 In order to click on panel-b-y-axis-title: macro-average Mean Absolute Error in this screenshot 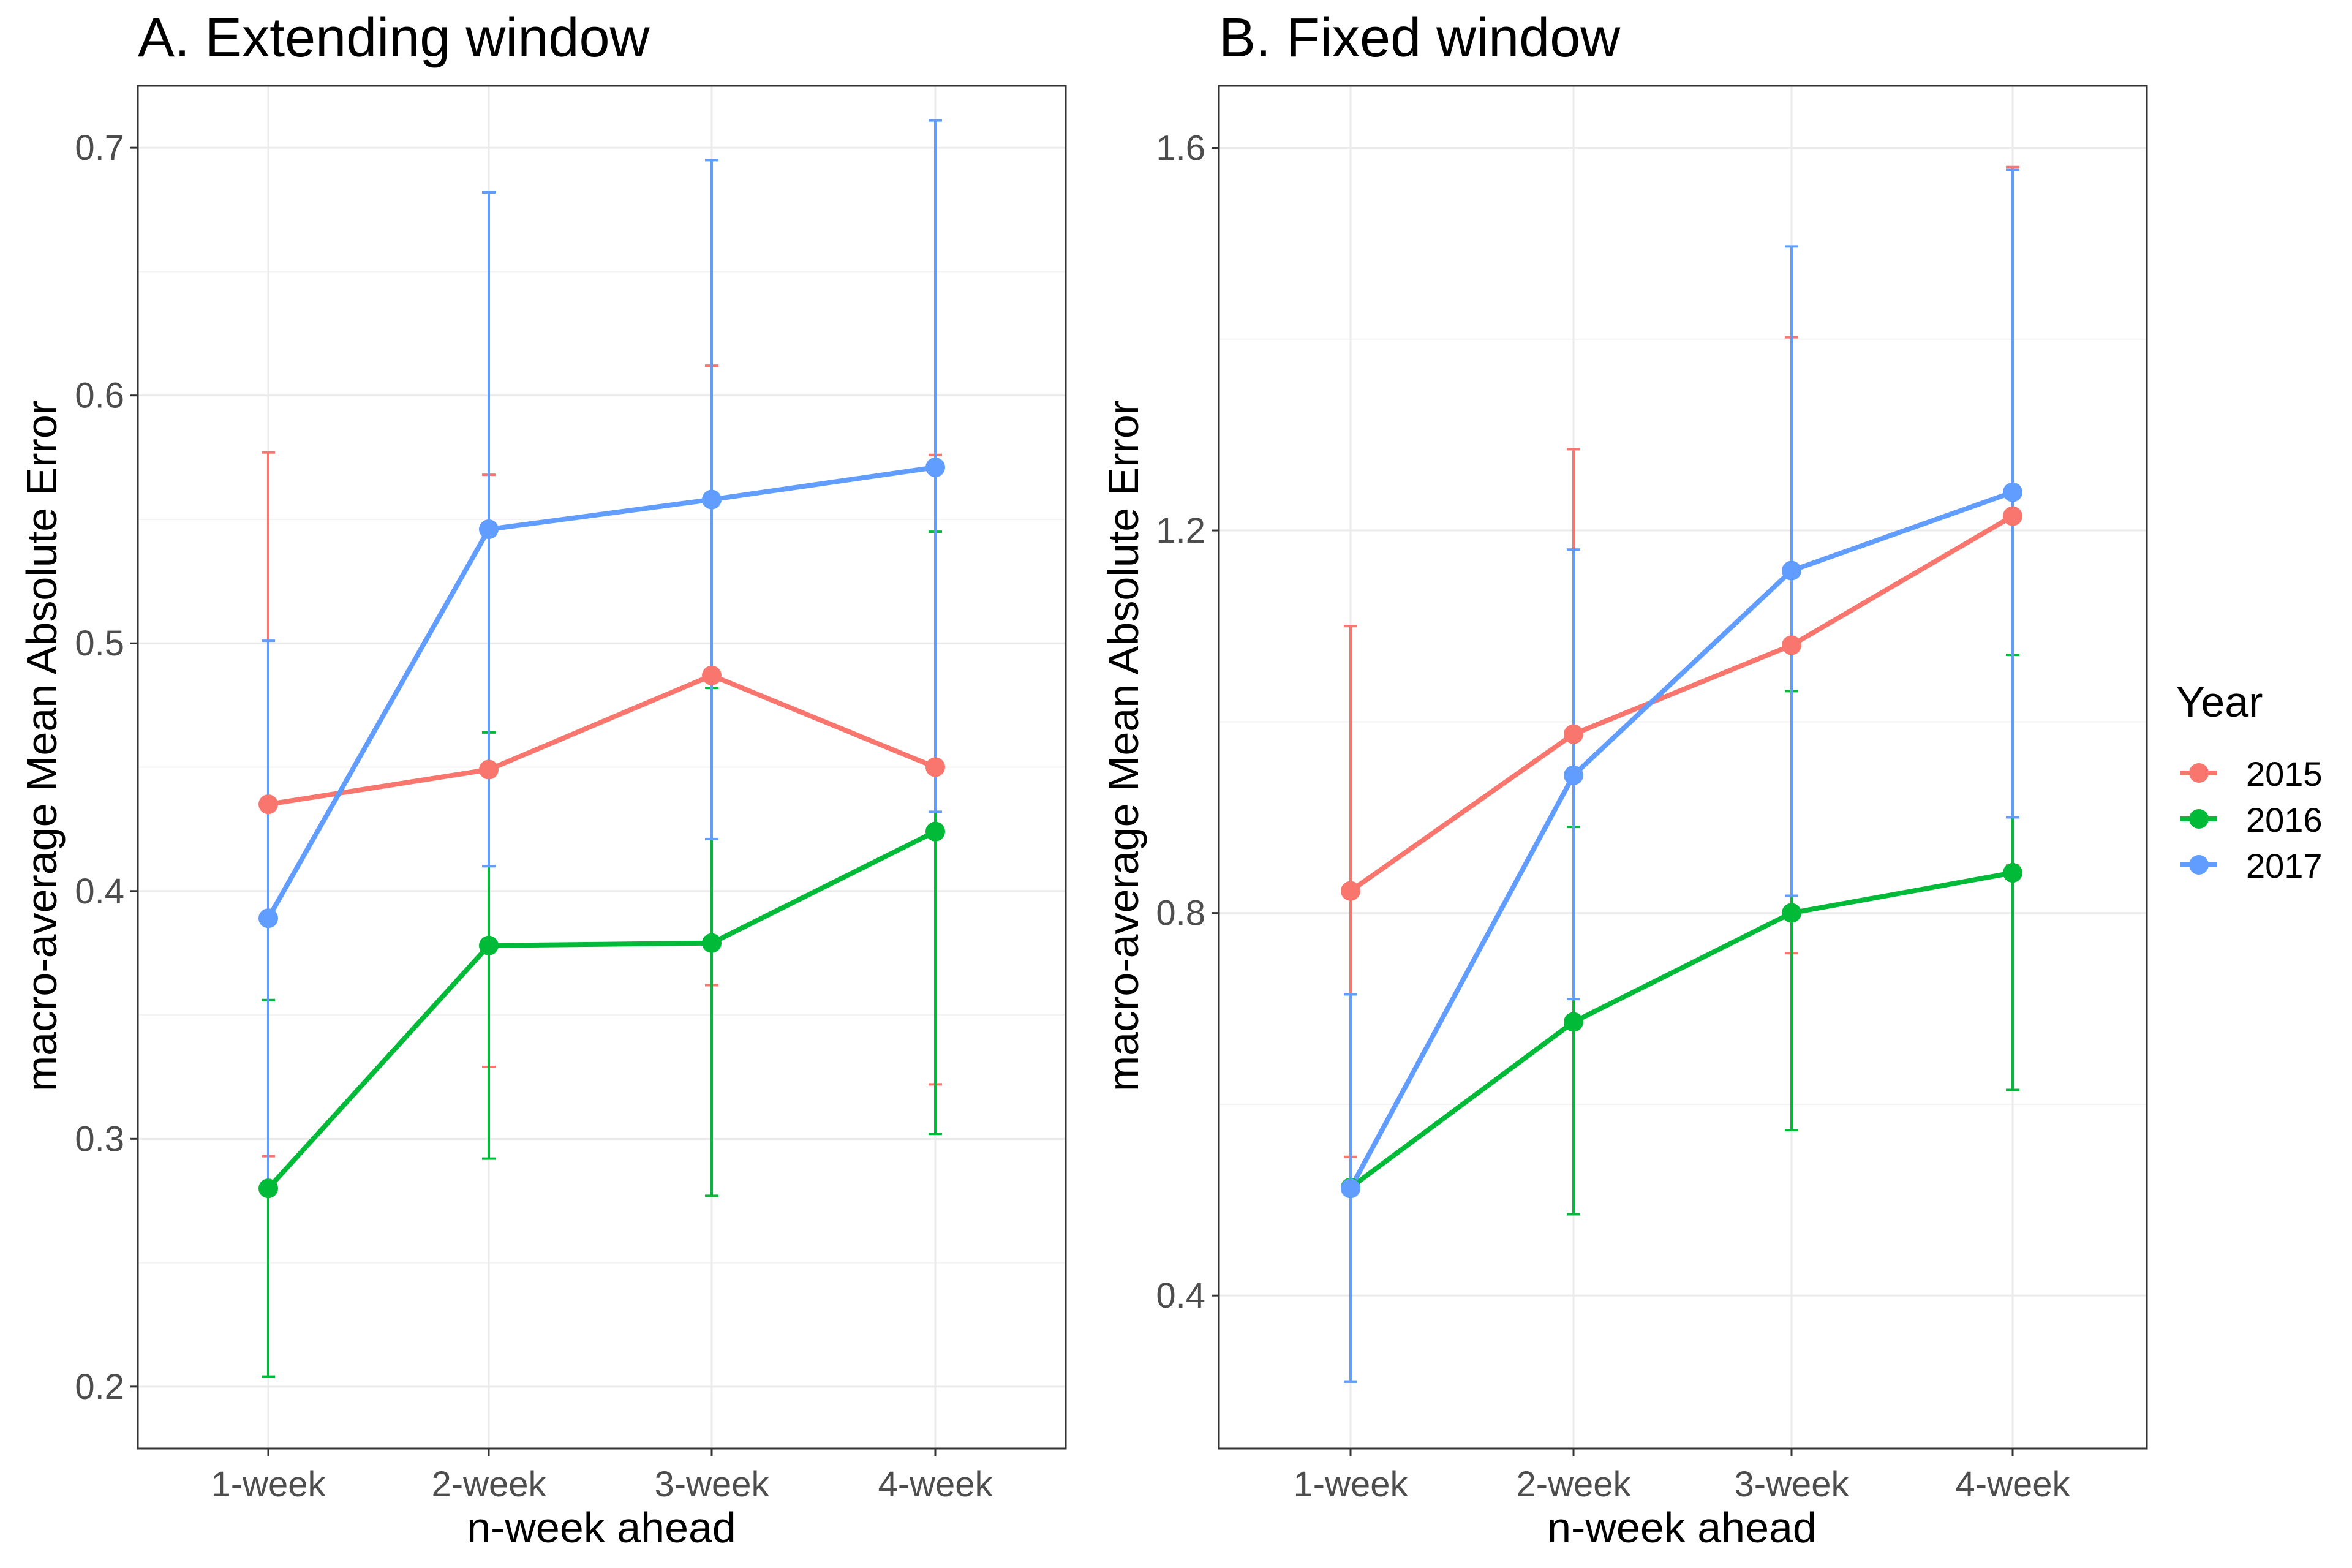, I will do `click(1123, 746)`.